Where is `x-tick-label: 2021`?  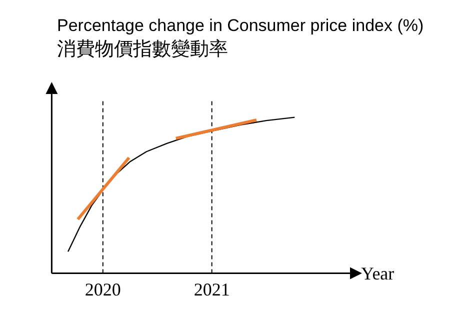 x-tick-label: 2021 is located at coordinates (212, 289).